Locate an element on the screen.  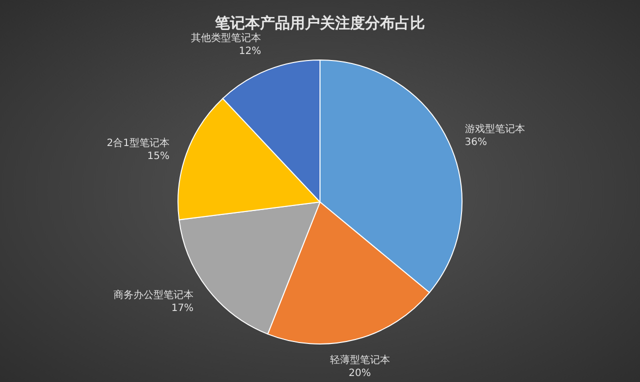
data-label: 15% is located at coordinates (158, 156).